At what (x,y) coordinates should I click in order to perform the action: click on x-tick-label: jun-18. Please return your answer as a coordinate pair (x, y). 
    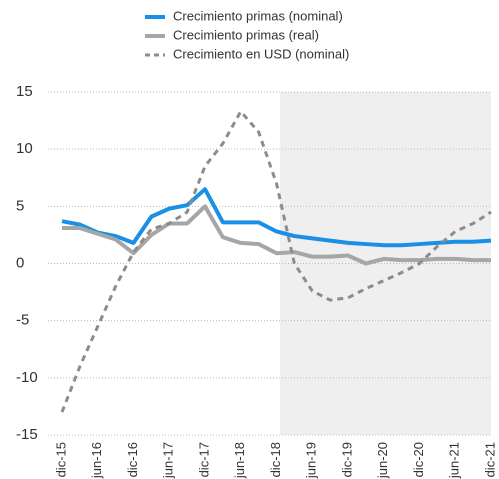
    Looking at the image, I should click on (239, 460).